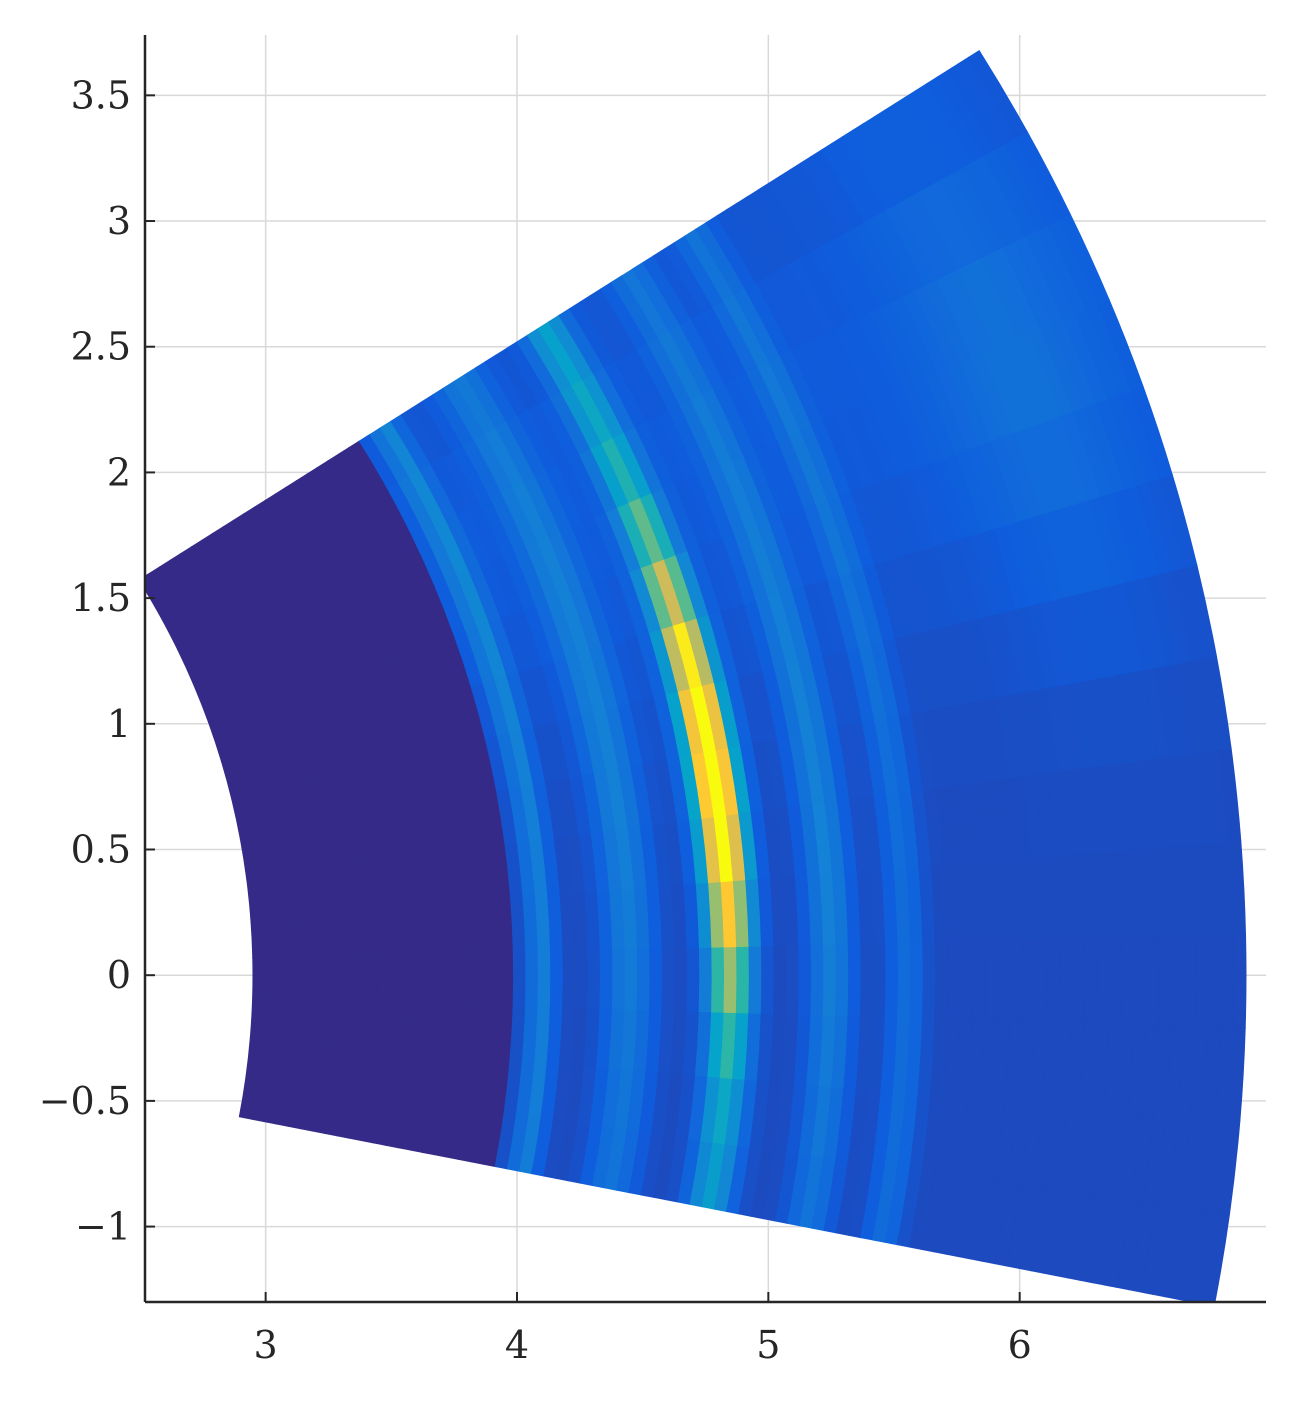 The width and height of the screenshot is (1298, 1402). Describe the element at coordinates (97, 661) in the screenshot. I see `y-axis-ticks: −1 −0.5 0 0.5 1 1.5 2 2.5 3 3.5` at that location.